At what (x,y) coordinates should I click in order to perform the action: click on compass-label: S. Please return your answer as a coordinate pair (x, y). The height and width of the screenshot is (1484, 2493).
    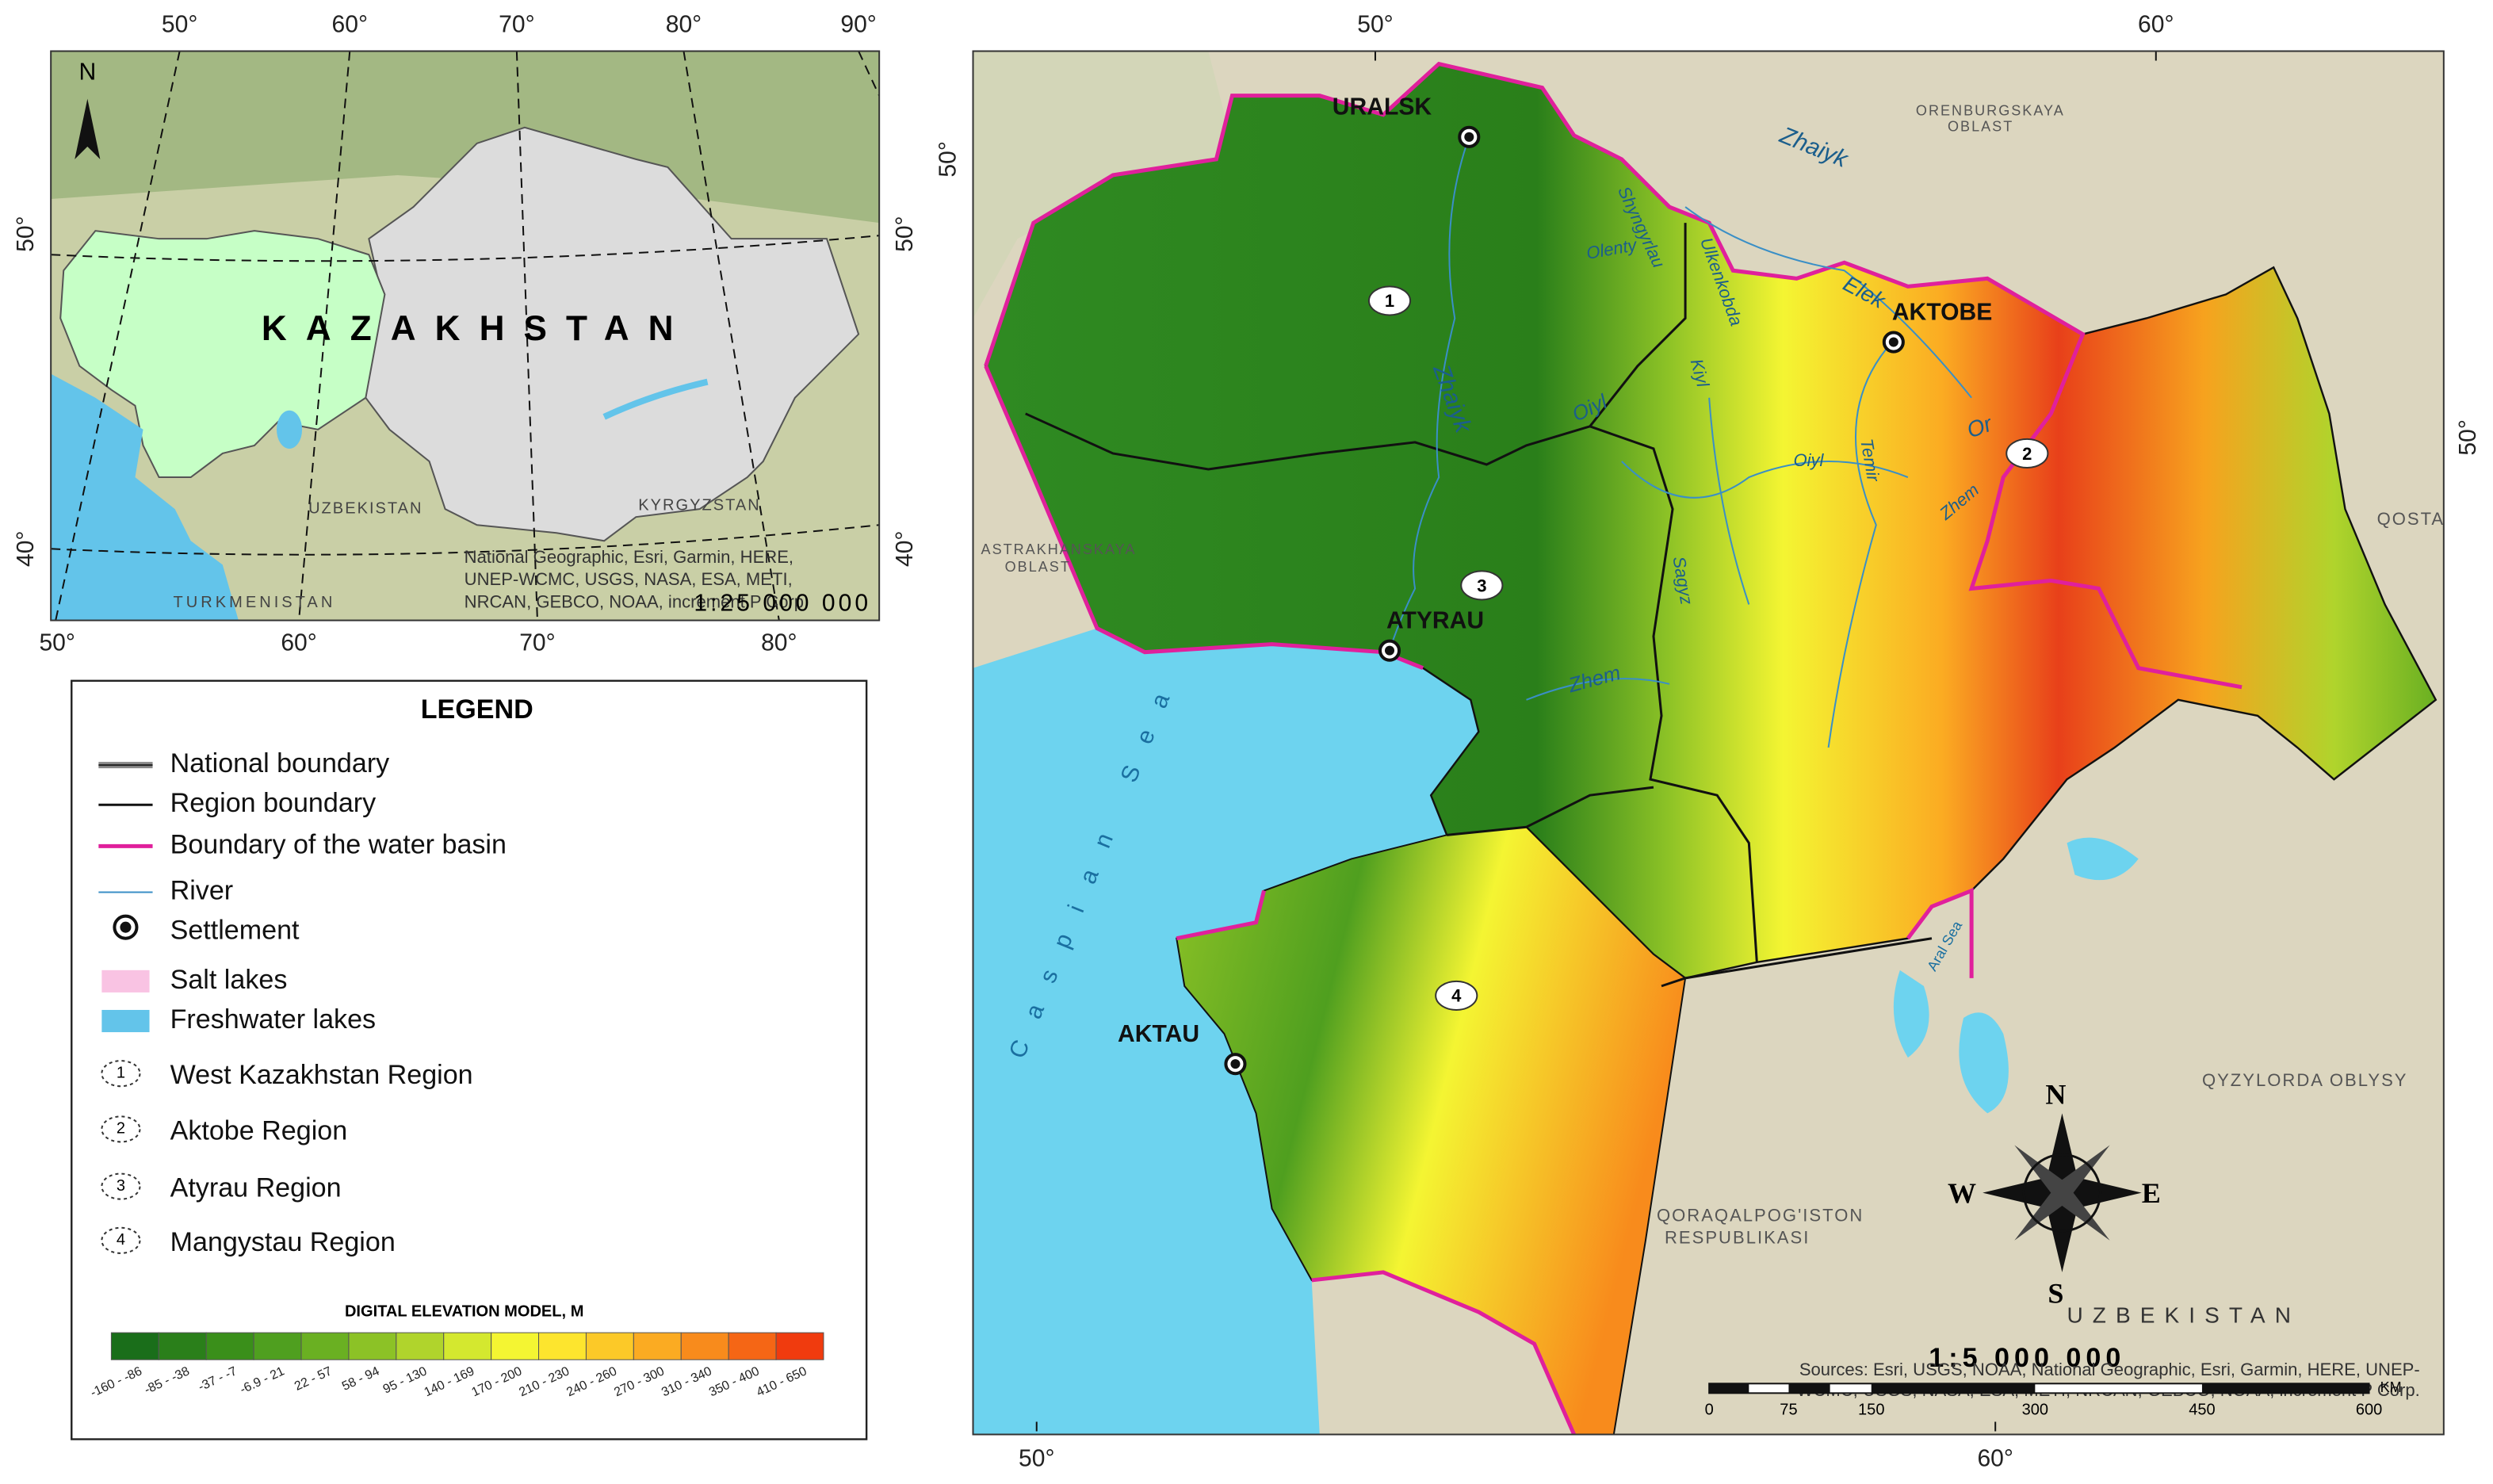
    Looking at the image, I should click on (2055, 1293).